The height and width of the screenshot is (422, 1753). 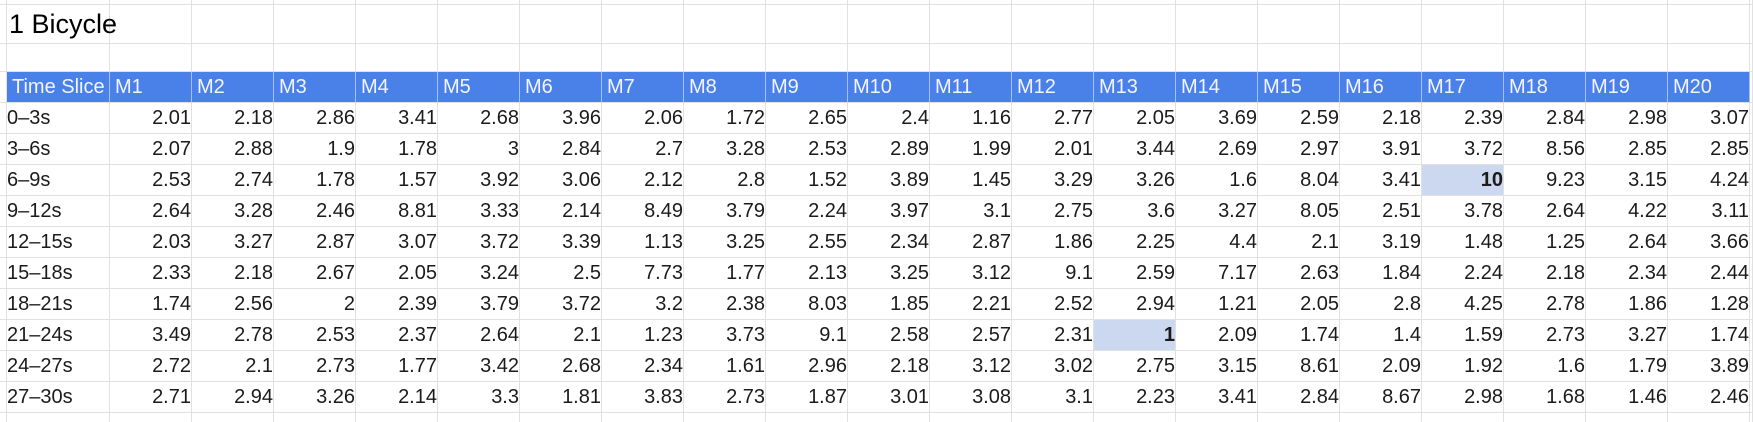 I want to click on cell: 3.6, so click(x=1135, y=211).